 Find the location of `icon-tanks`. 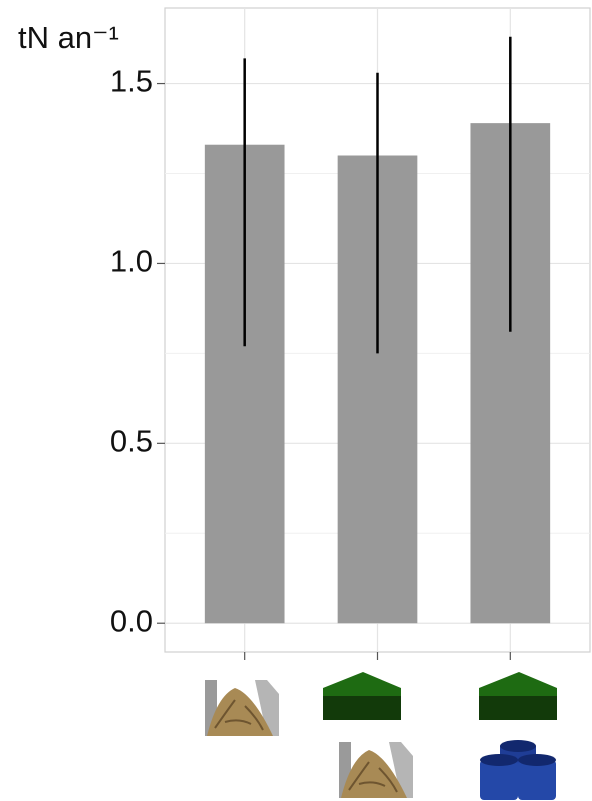

icon-tanks is located at coordinates (518, 770).